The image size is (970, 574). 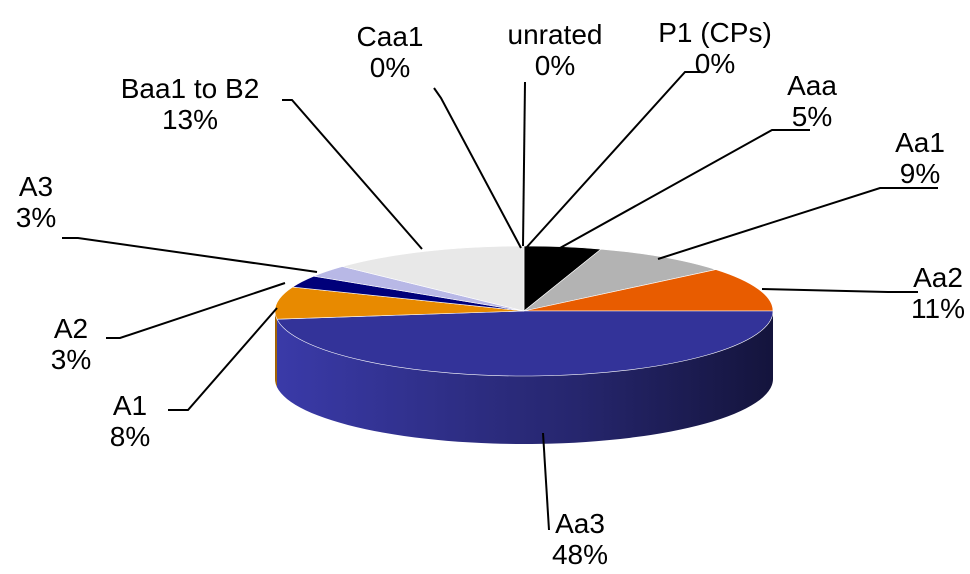 I want to click on leader-line-unrated, so click(x=524, y=164).